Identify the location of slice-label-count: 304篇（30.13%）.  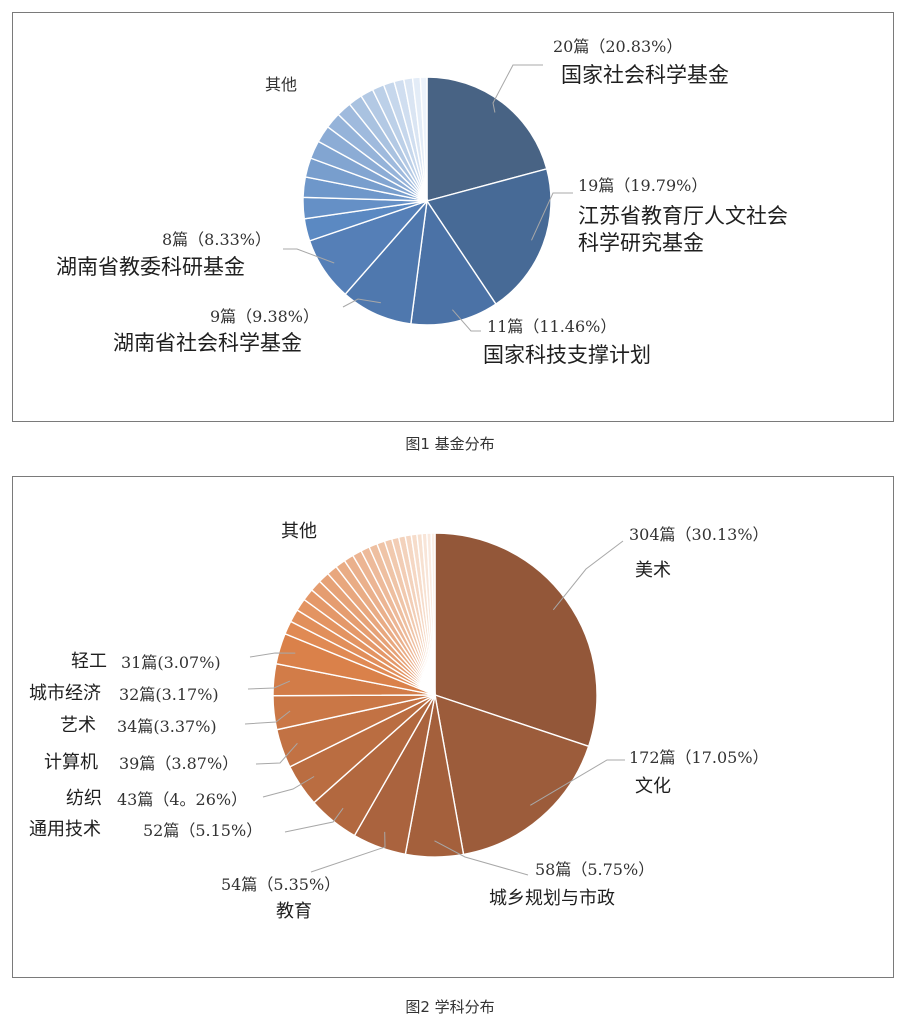
(699, 534).